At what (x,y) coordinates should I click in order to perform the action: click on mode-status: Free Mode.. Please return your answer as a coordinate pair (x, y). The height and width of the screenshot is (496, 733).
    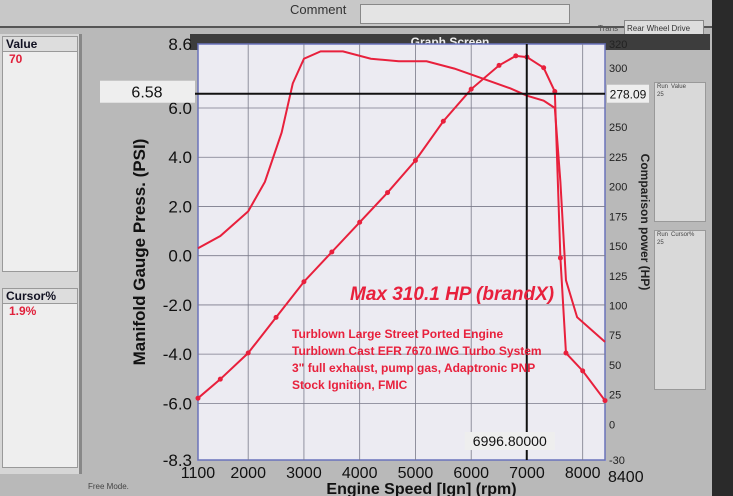
    Looking at the image, I should click on (108, 486).